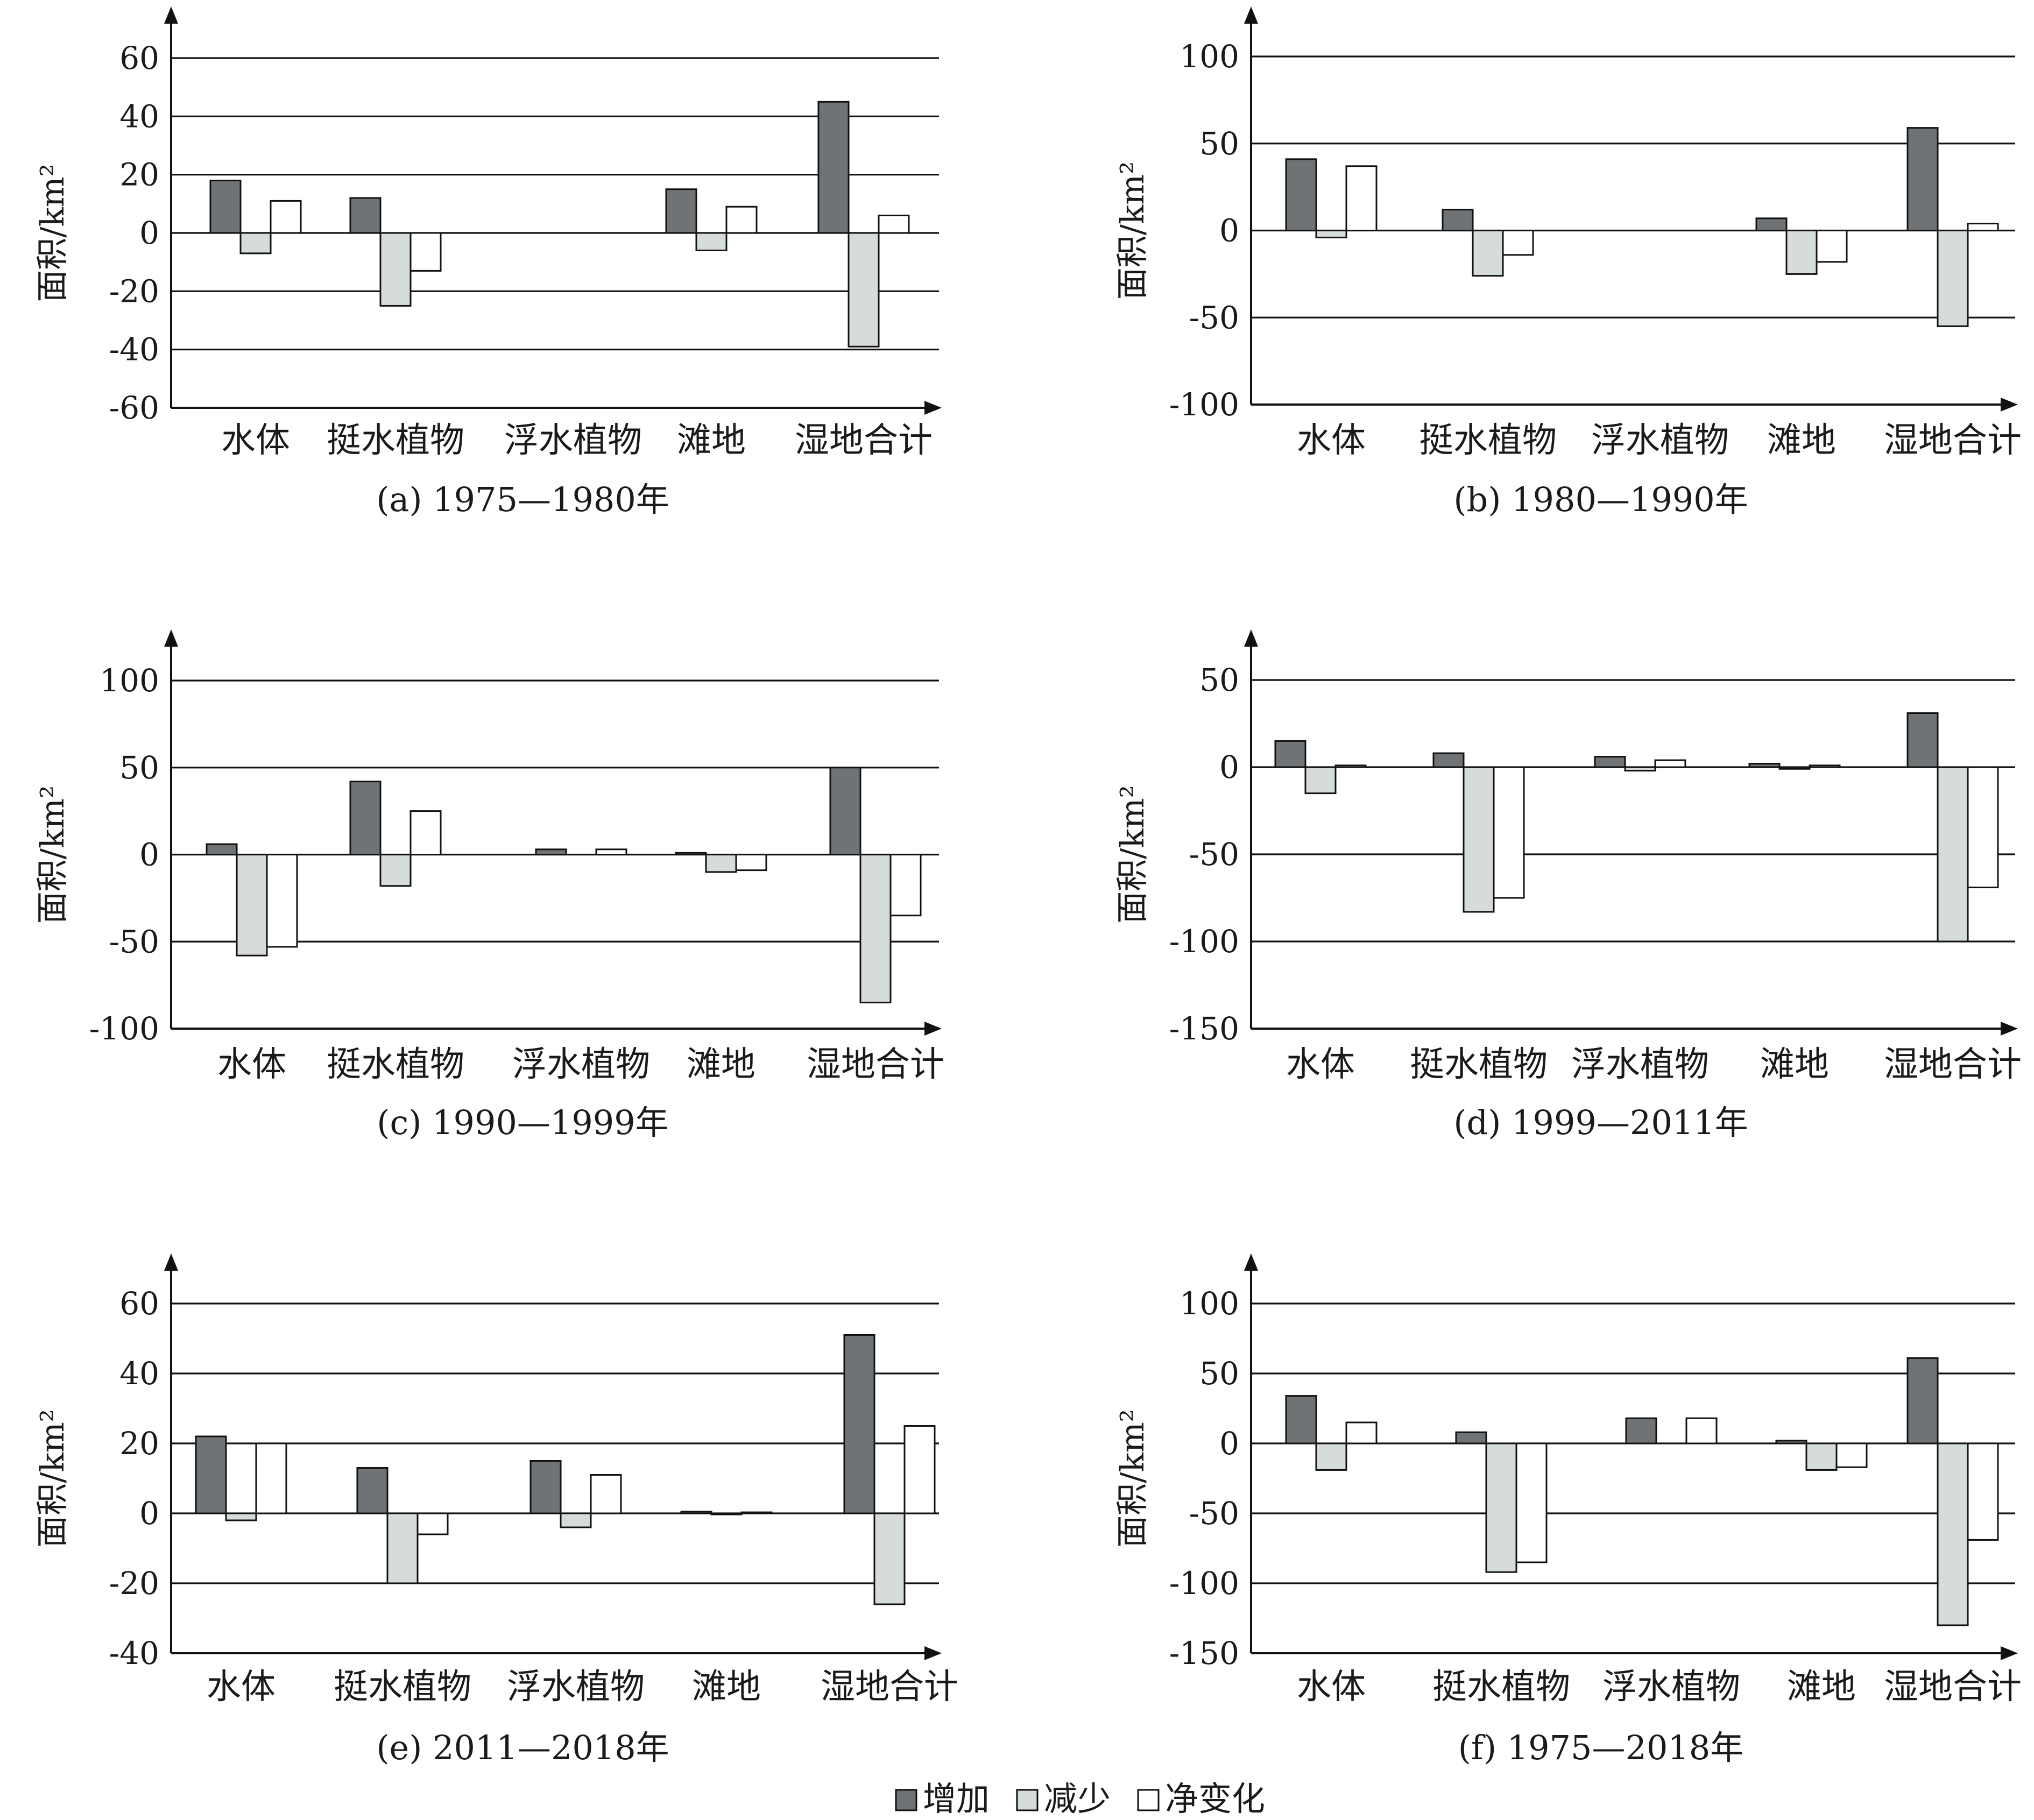  What do you see at coordinates (139, 58) in the screenshot?
I see `y-tick-label: 60` at bounding box center [139, 58].